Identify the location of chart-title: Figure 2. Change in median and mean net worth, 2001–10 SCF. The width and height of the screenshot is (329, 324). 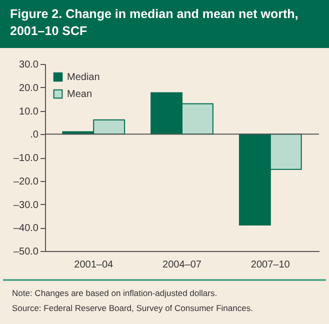
(154, 22).